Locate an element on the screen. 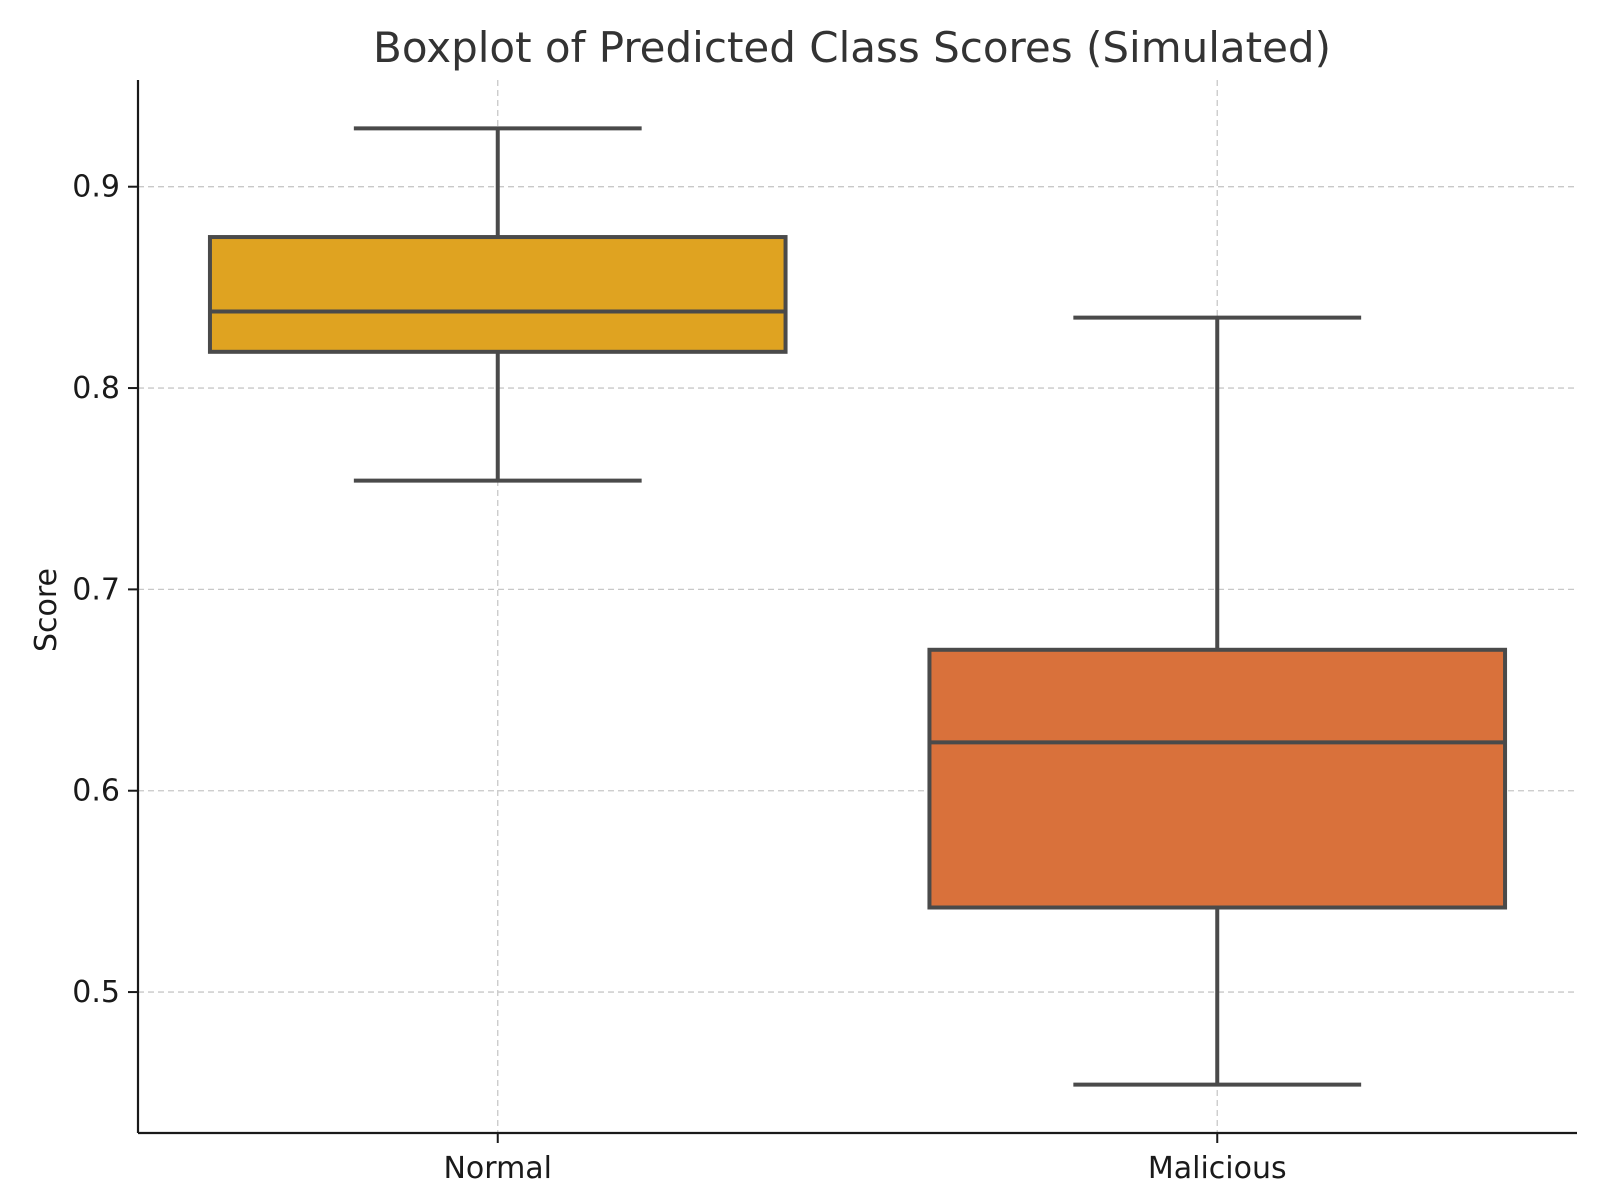  y-tick-label: 0.5 is located at coordinates (96, 992).